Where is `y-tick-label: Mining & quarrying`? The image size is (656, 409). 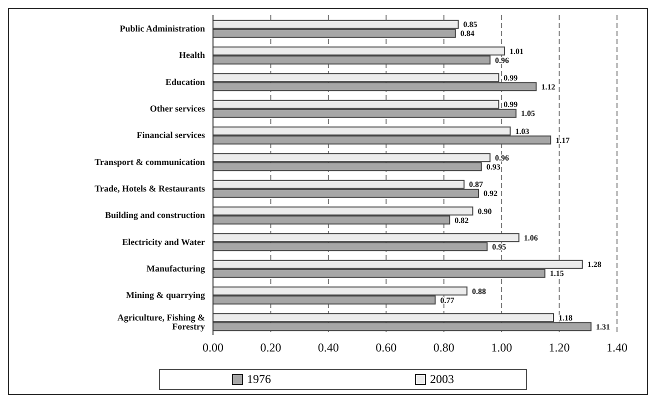 y-tick-label: Mining & quarrying is located at coordinates (166, 295).